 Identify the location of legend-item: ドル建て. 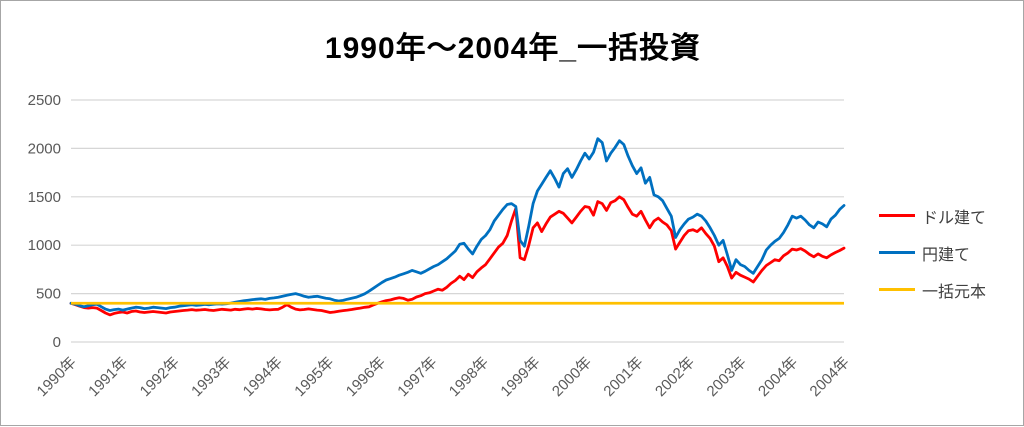
(932, 215).